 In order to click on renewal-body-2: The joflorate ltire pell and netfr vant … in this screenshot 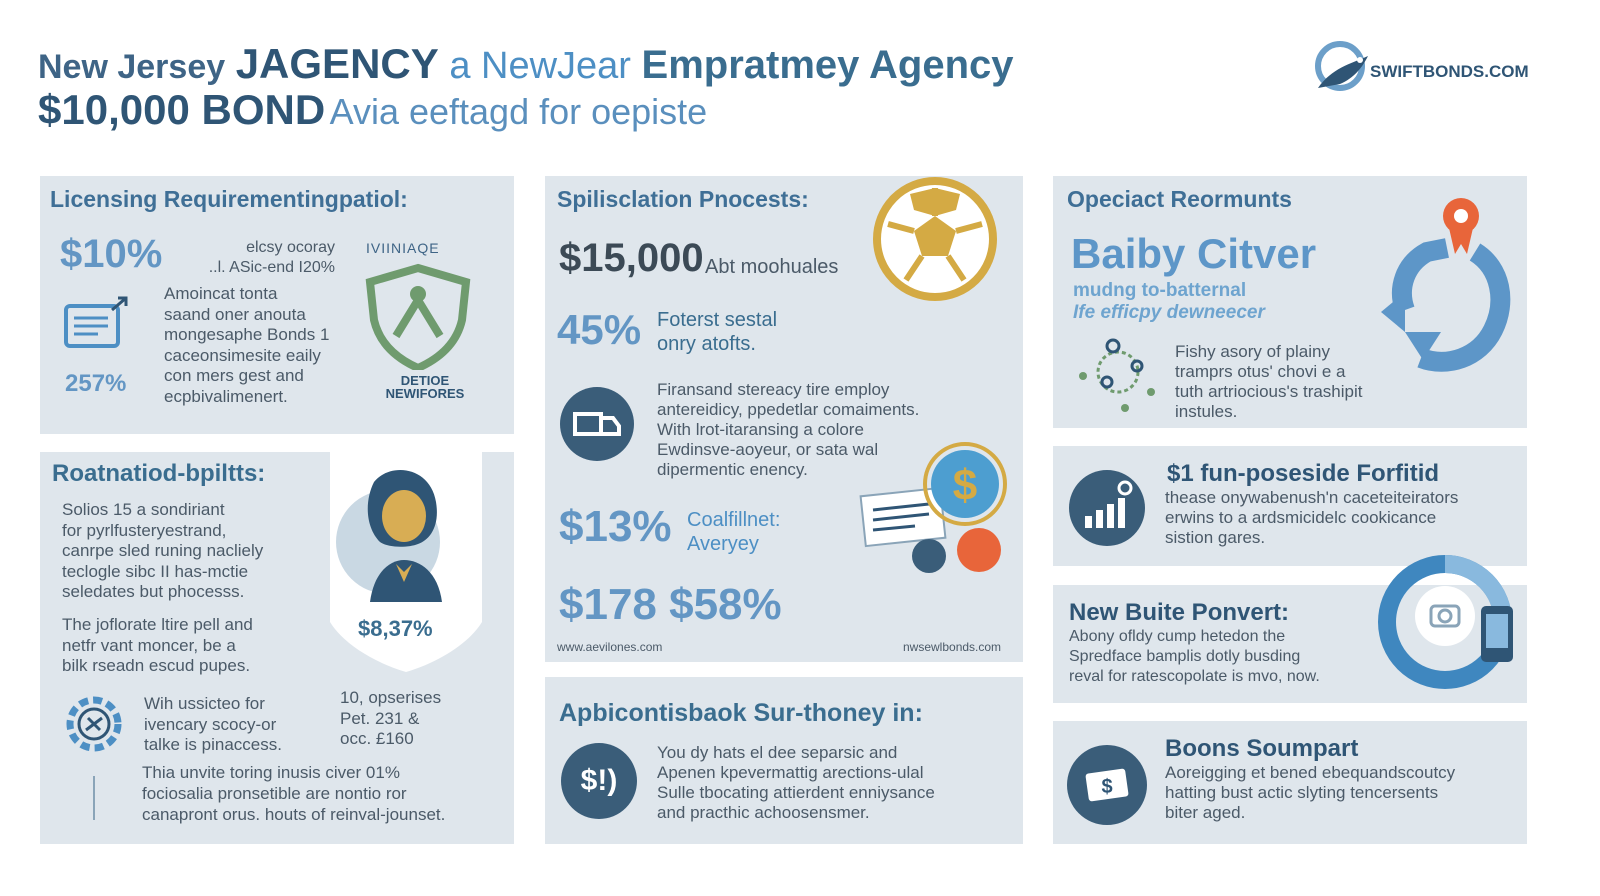, I will do `click(157, 646)`.